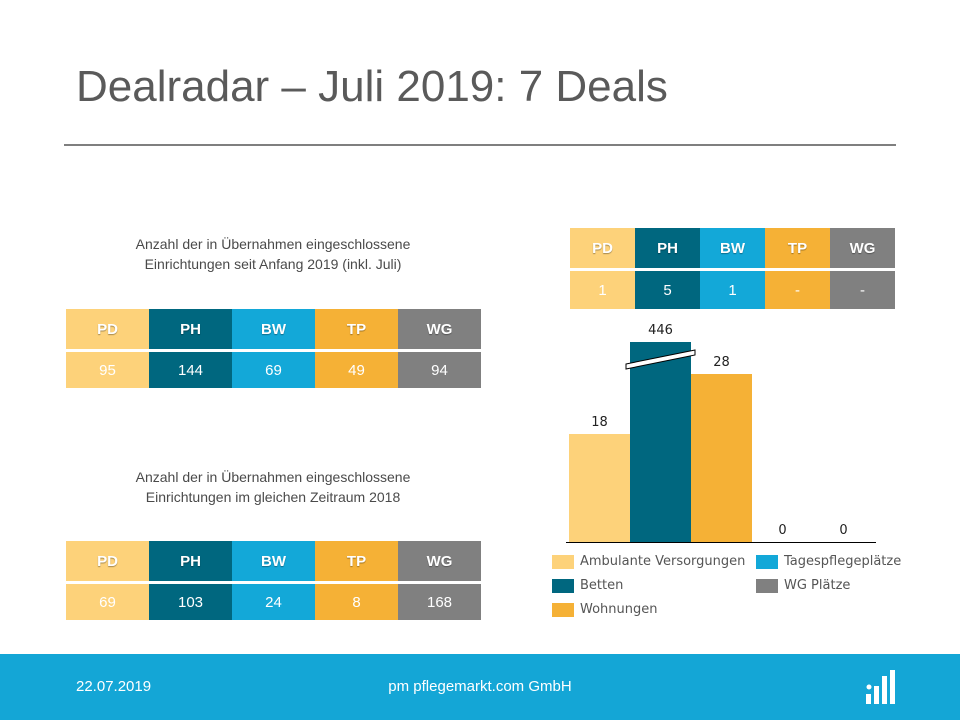 The width and height of the screenshot is (960, 720). I want to click on slide-title: Dealradar – Juli 2019: 7 Deals, so click(372, 86).